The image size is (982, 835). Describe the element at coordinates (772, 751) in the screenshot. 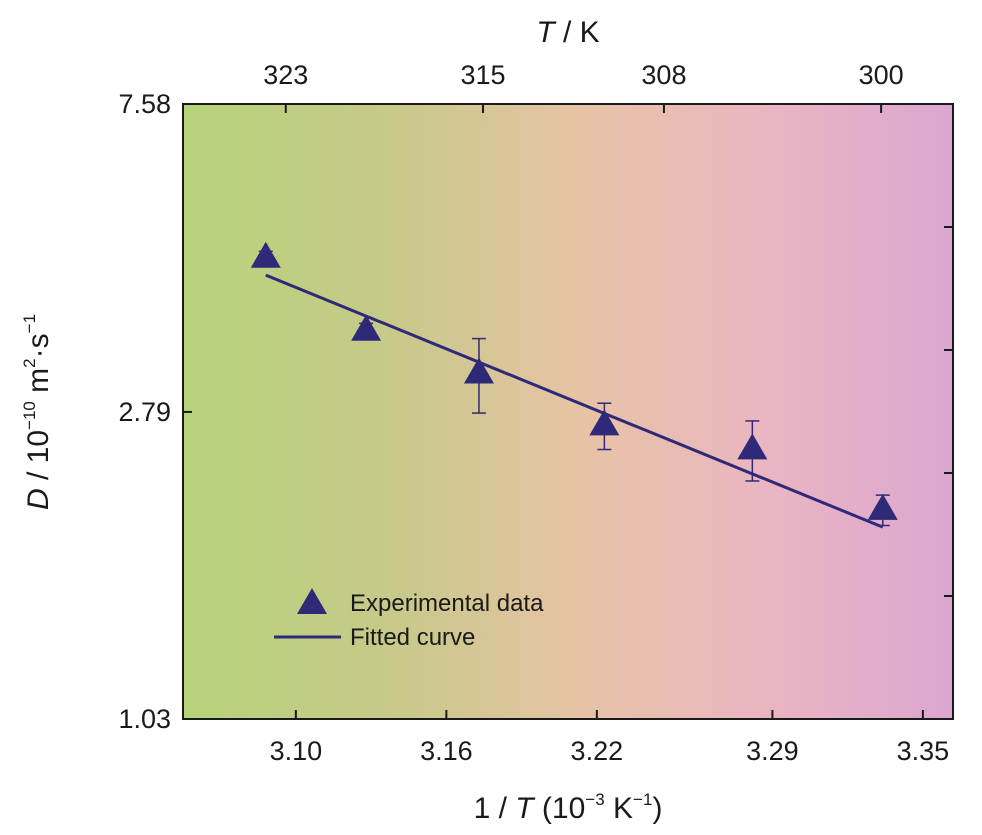

I see `x-tick-label: 3.29` at that location.